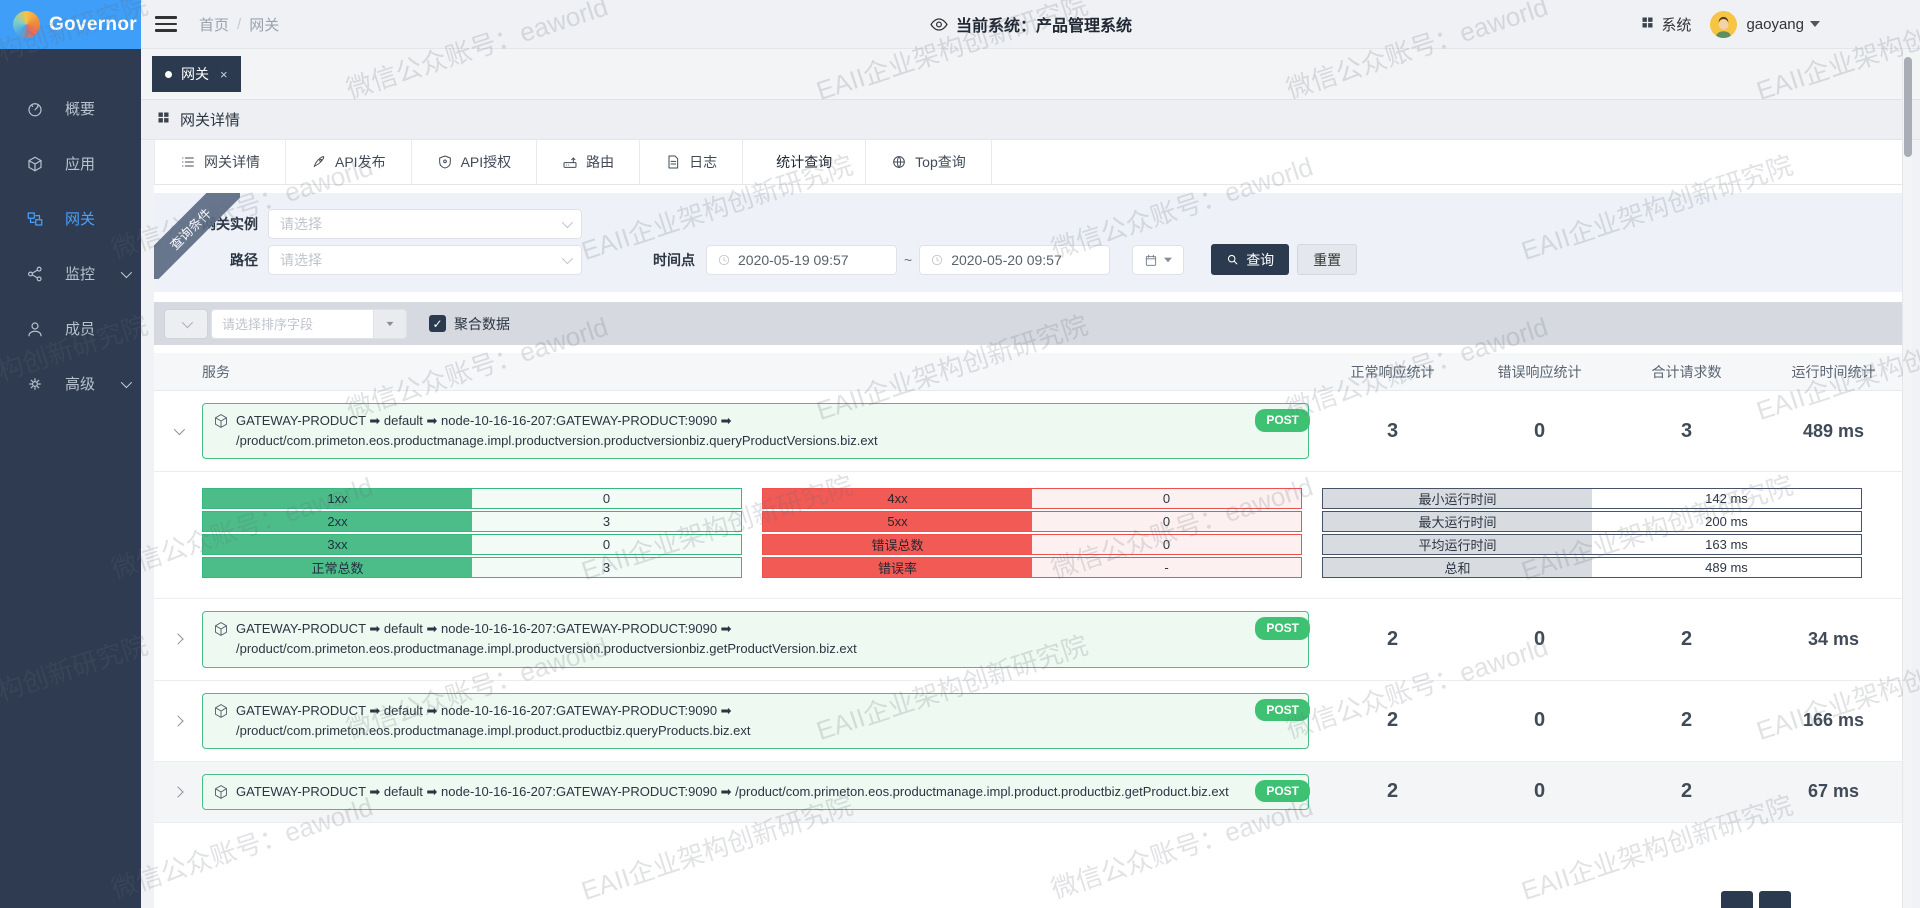 The height and width of the screenshot is (908, 1920). Describe the element at coordinates (425, 259) in the screenshot. I see `path-select: 请选择` at that location.